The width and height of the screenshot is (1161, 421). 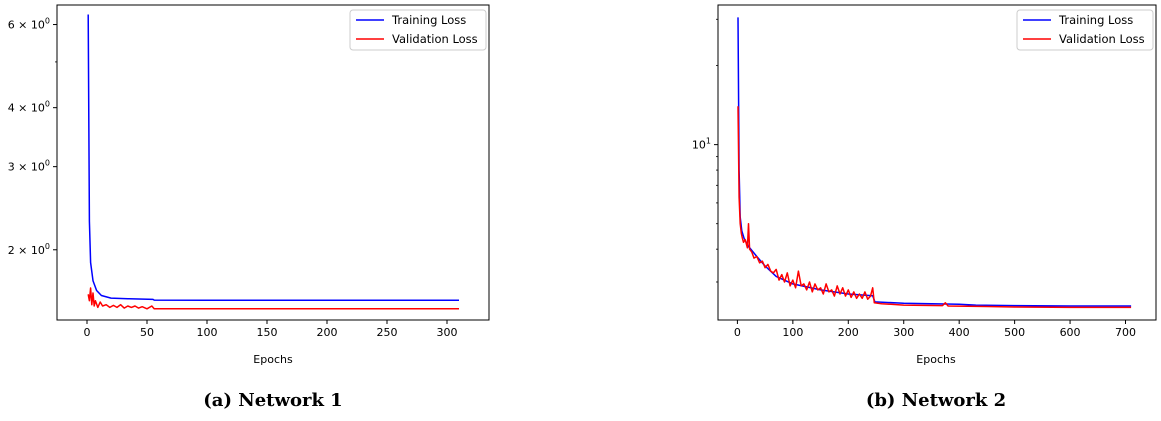 What do you see at coordinates (29, 107) in the screenshot?
I see `y-tick-label: 4 × 100` at bounding box center [29, 107].